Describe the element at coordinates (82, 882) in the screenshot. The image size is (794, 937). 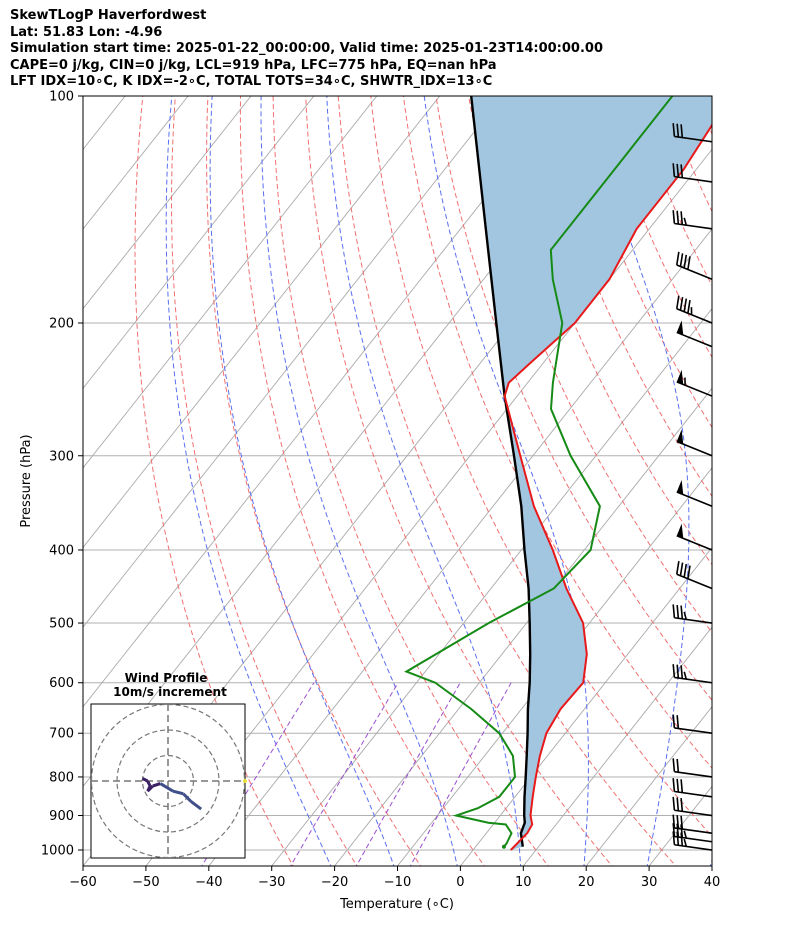
I see `x-tick-label: −60` at that location.